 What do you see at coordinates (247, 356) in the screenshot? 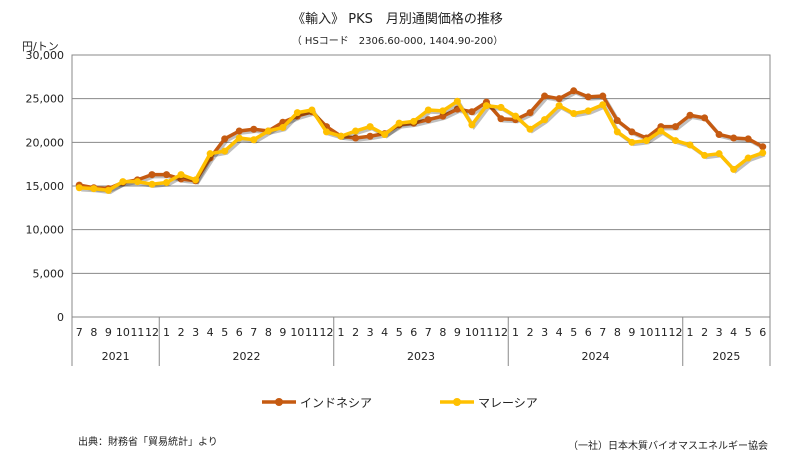
I see `x-year-label: 2022` at bounding box center [247, 356].